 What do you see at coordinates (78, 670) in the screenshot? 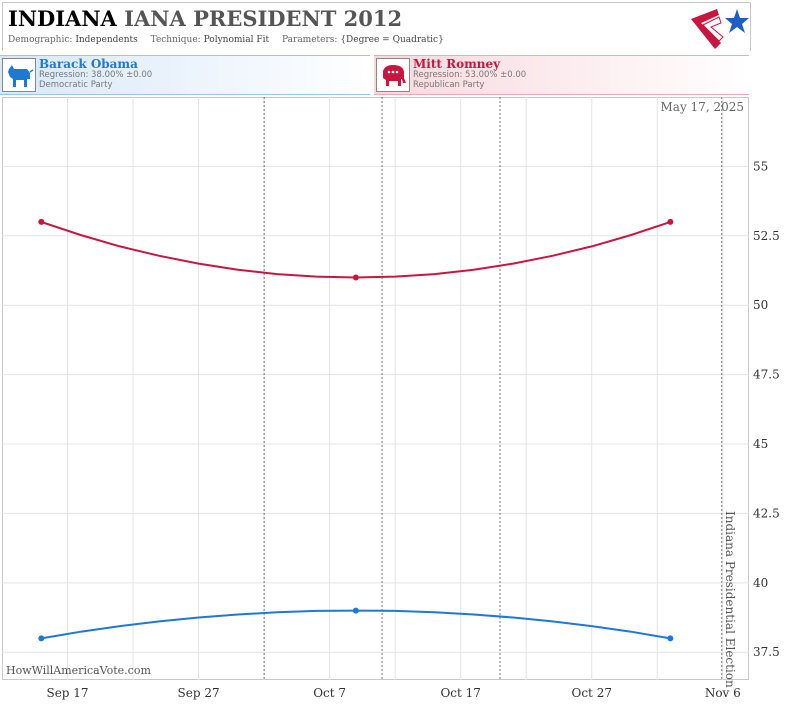
I see `watermark: HowWillAmericaVote.com` at bounding box center [78, 670].